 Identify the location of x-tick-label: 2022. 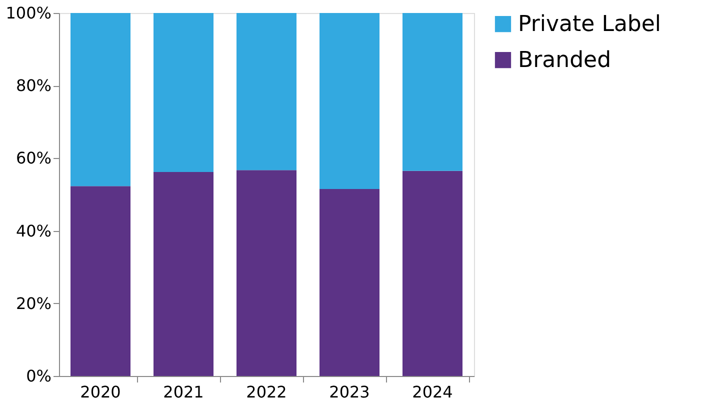
(266, 392).